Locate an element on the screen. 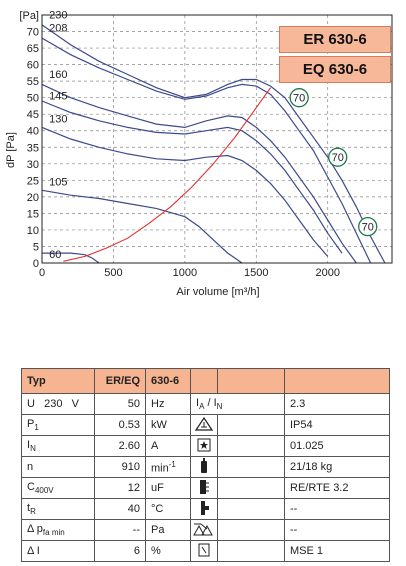 The width and height of the screenshot is (406, 566). curve-label: 160 is located at coordinates (58, 75).